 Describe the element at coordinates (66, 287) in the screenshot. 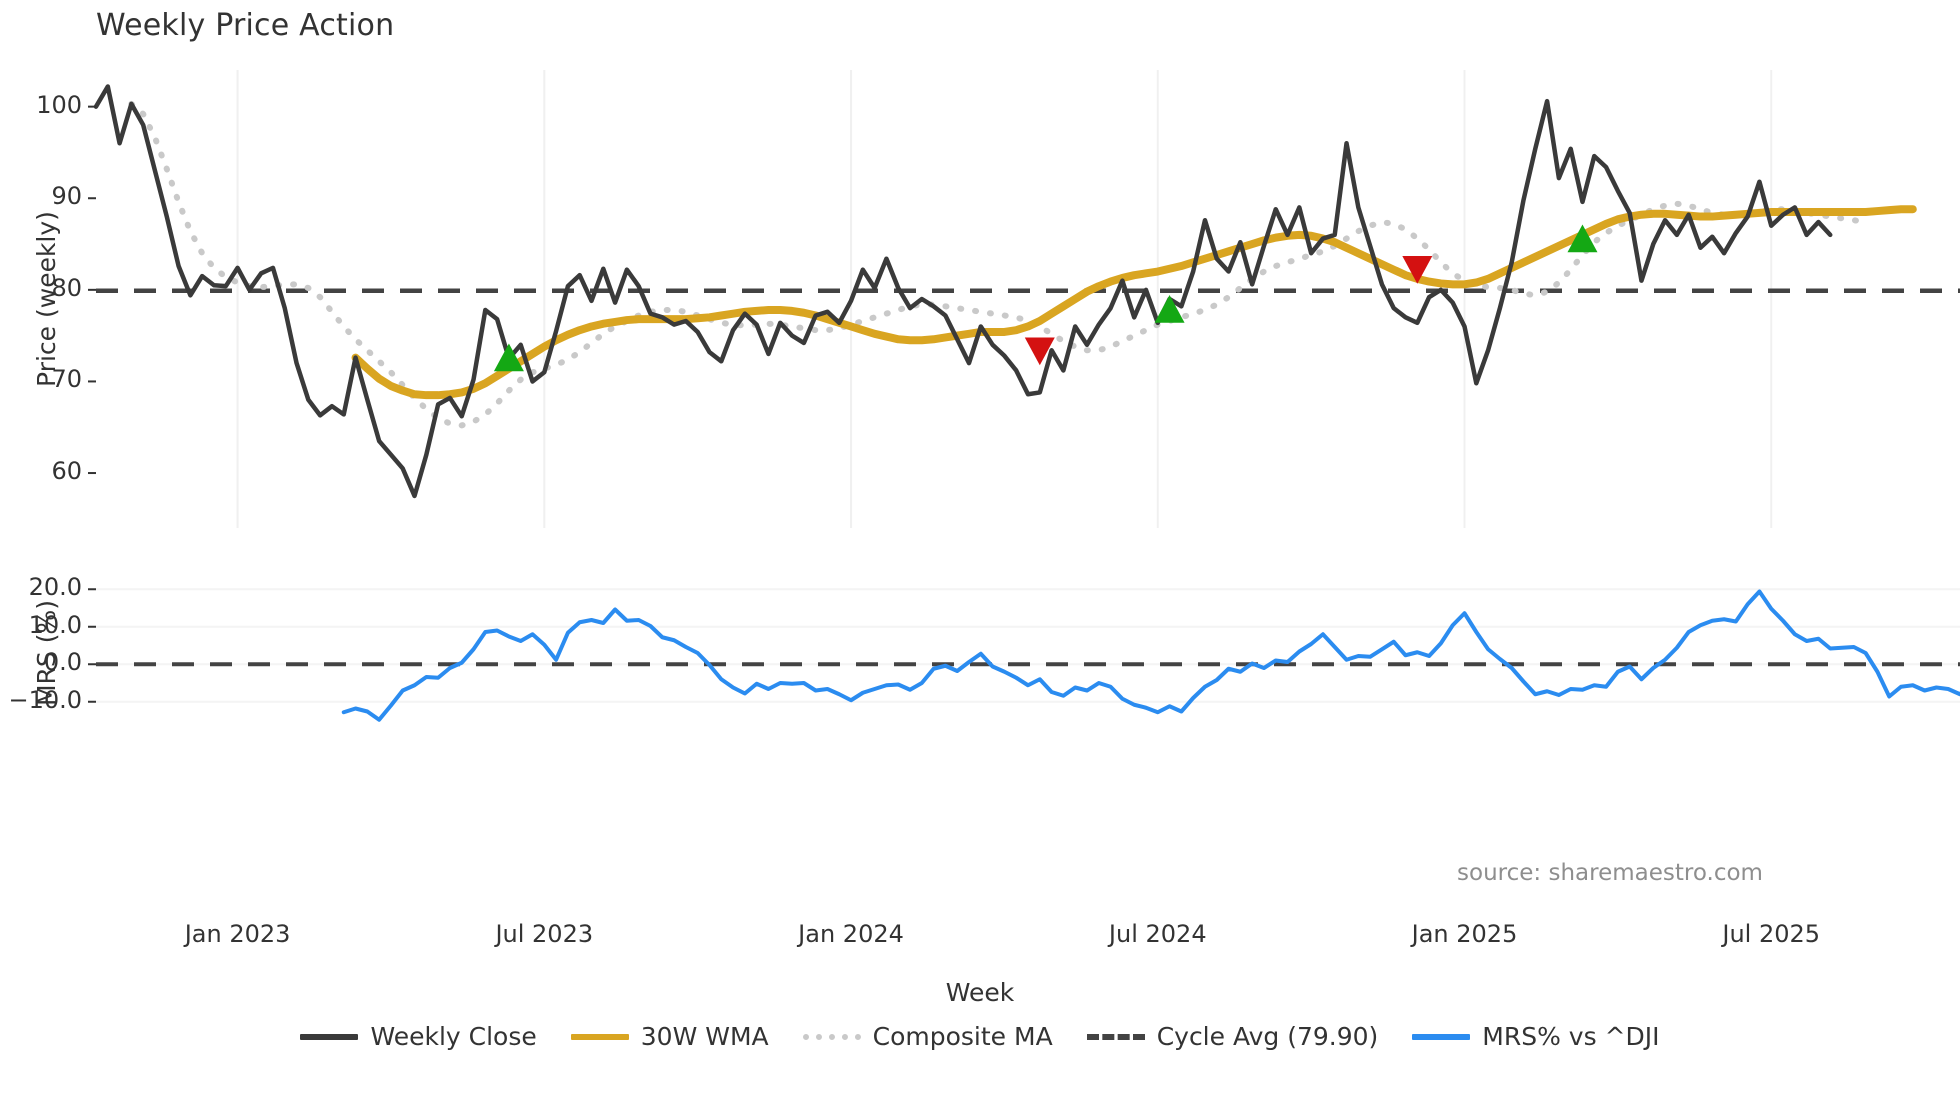

I see `y-tick-price-2: 80` at that location.